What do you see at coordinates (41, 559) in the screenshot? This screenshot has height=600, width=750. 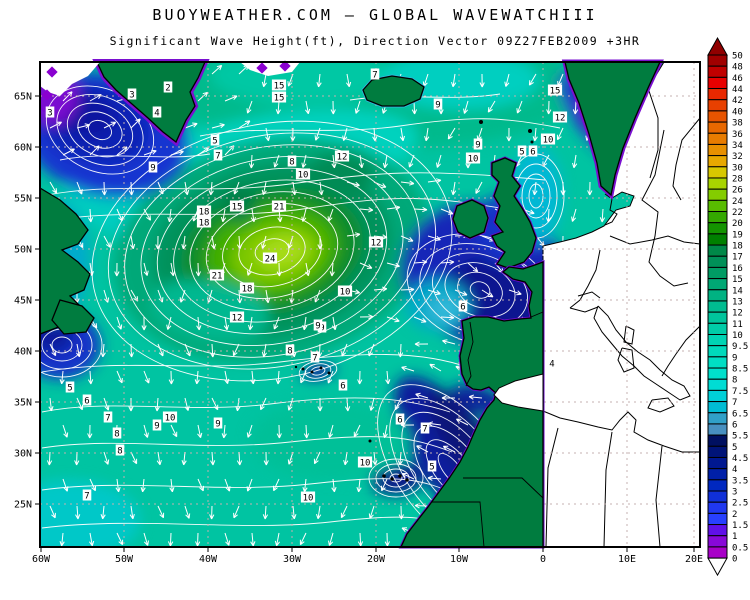 I see `lon-tick-label: 60W` at bounding box center [41, 559].